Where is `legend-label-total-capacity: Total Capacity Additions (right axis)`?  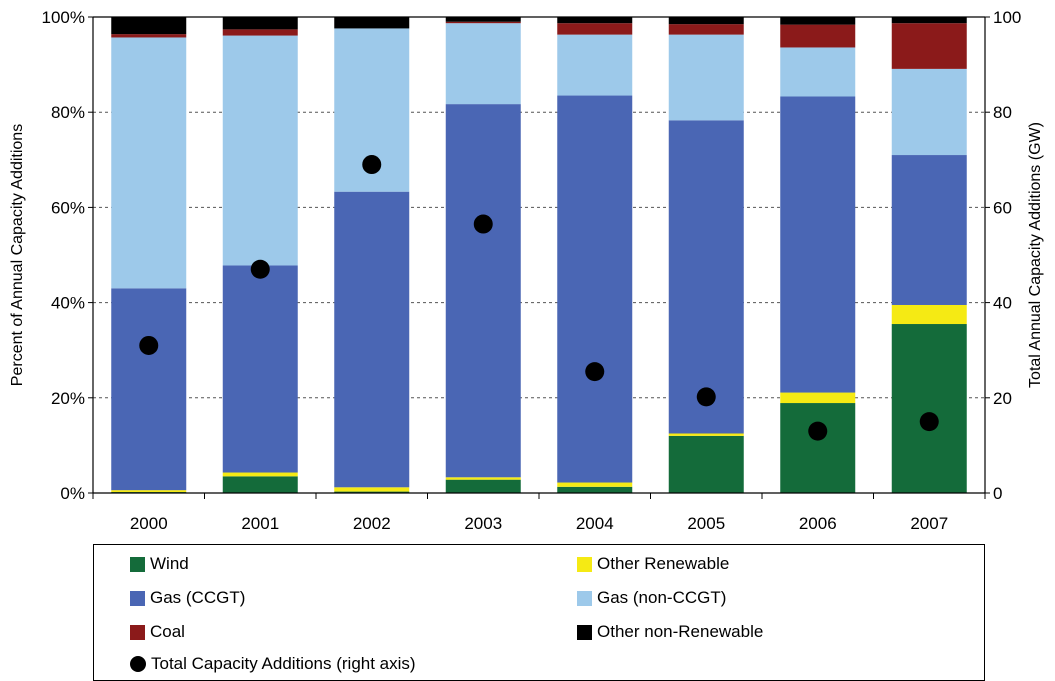
legend-label-total-capacity: Total Capacity Additions (right axis) is located at coordinates (283, 663).